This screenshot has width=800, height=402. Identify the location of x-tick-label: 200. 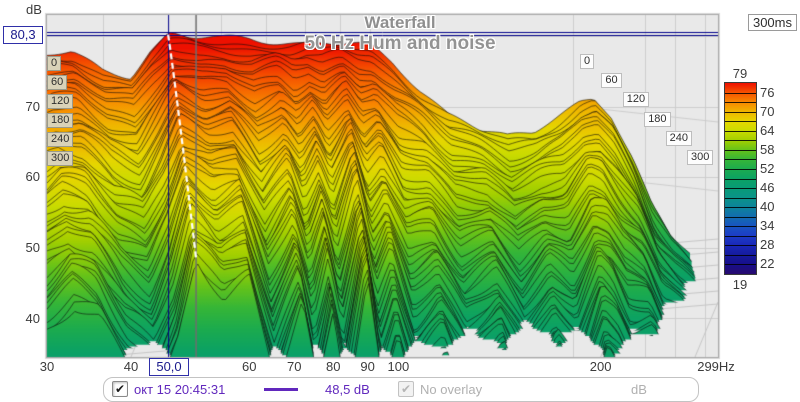
(600, 366).